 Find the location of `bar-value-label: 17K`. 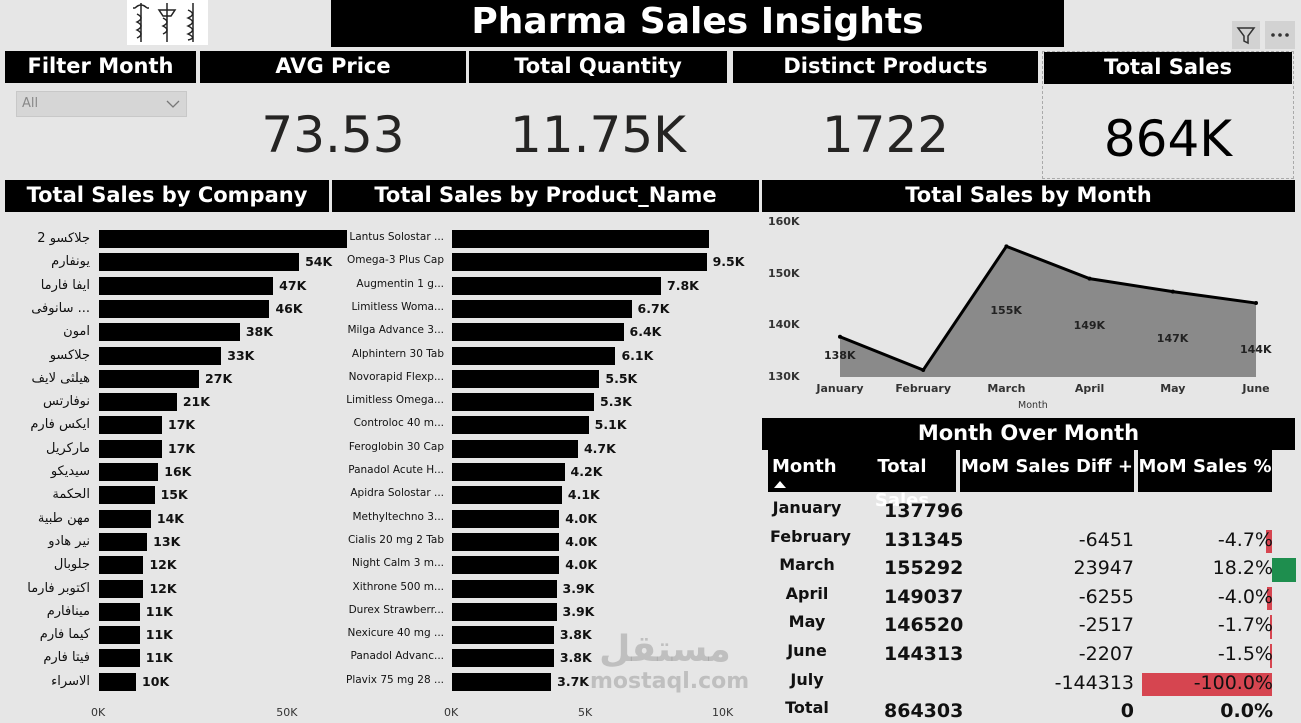

bar-value-label: 17K is located at coordinates (182, 448).